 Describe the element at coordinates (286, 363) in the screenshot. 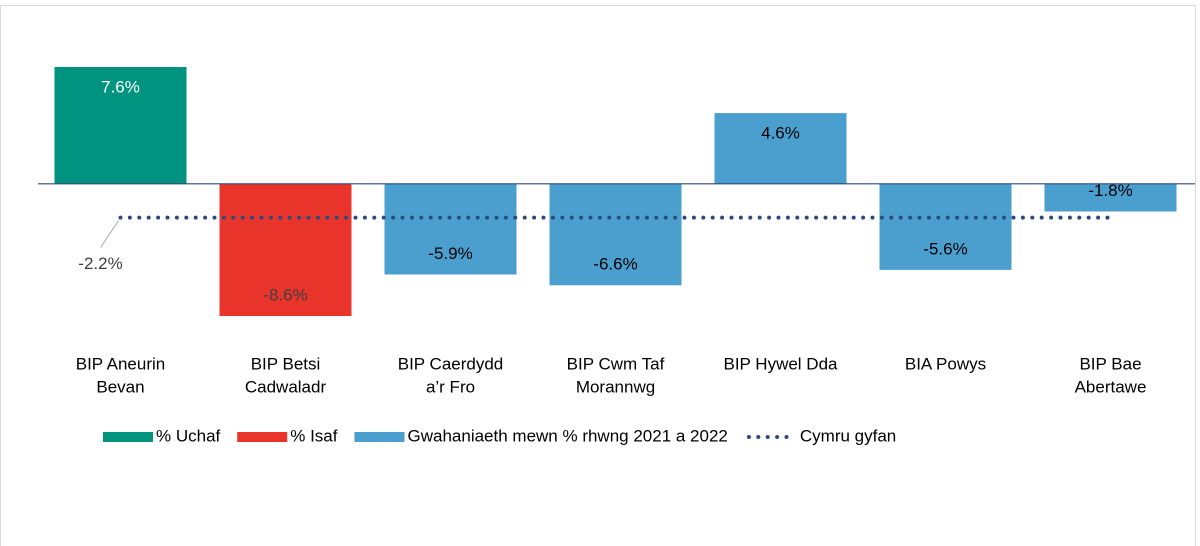

I see `x-tick-label: BIP Betsi` at that location.